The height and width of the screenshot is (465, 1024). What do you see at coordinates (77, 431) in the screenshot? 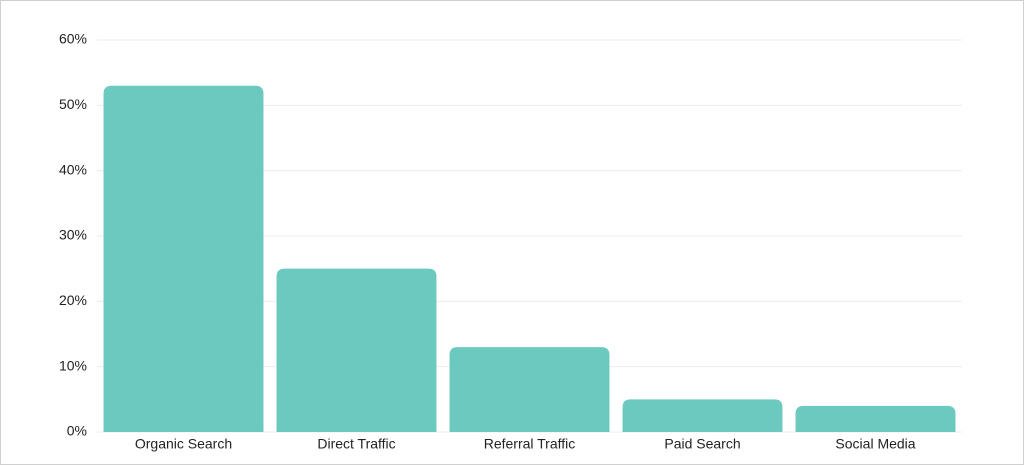
I see `y-tick-label: 0%` at bounding box center [77, 431].